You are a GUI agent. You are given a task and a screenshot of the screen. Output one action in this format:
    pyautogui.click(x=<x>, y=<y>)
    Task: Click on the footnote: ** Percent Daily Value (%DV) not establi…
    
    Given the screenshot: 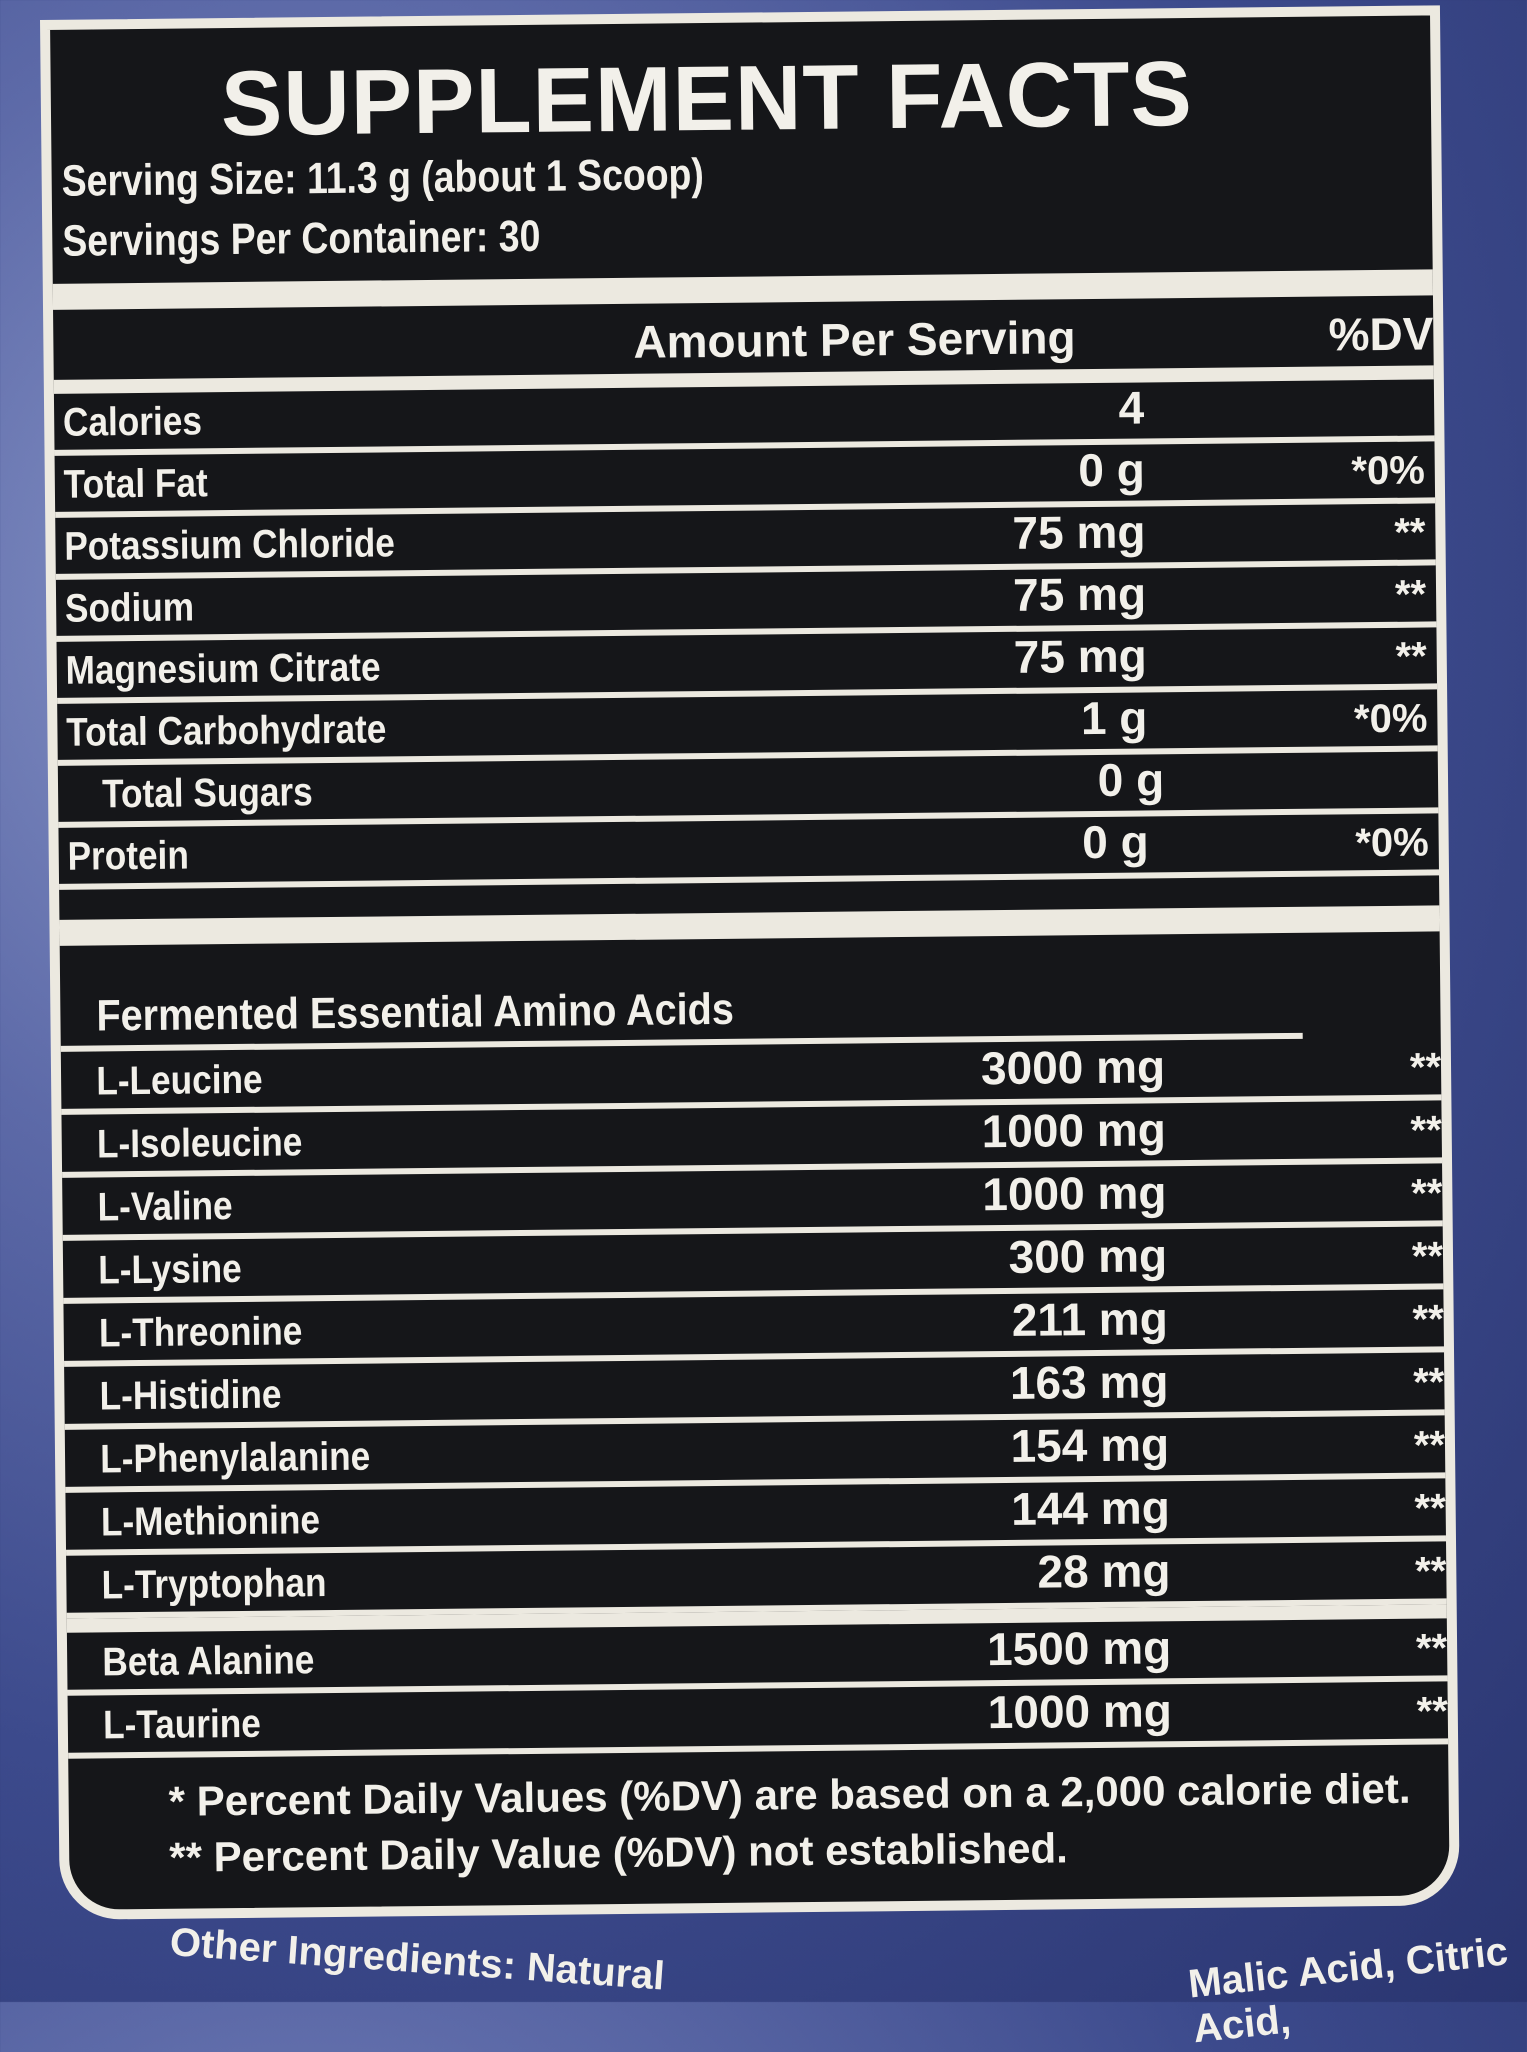 What is the action you would take?
    pyautogui.click(x=619, y=1852)
    